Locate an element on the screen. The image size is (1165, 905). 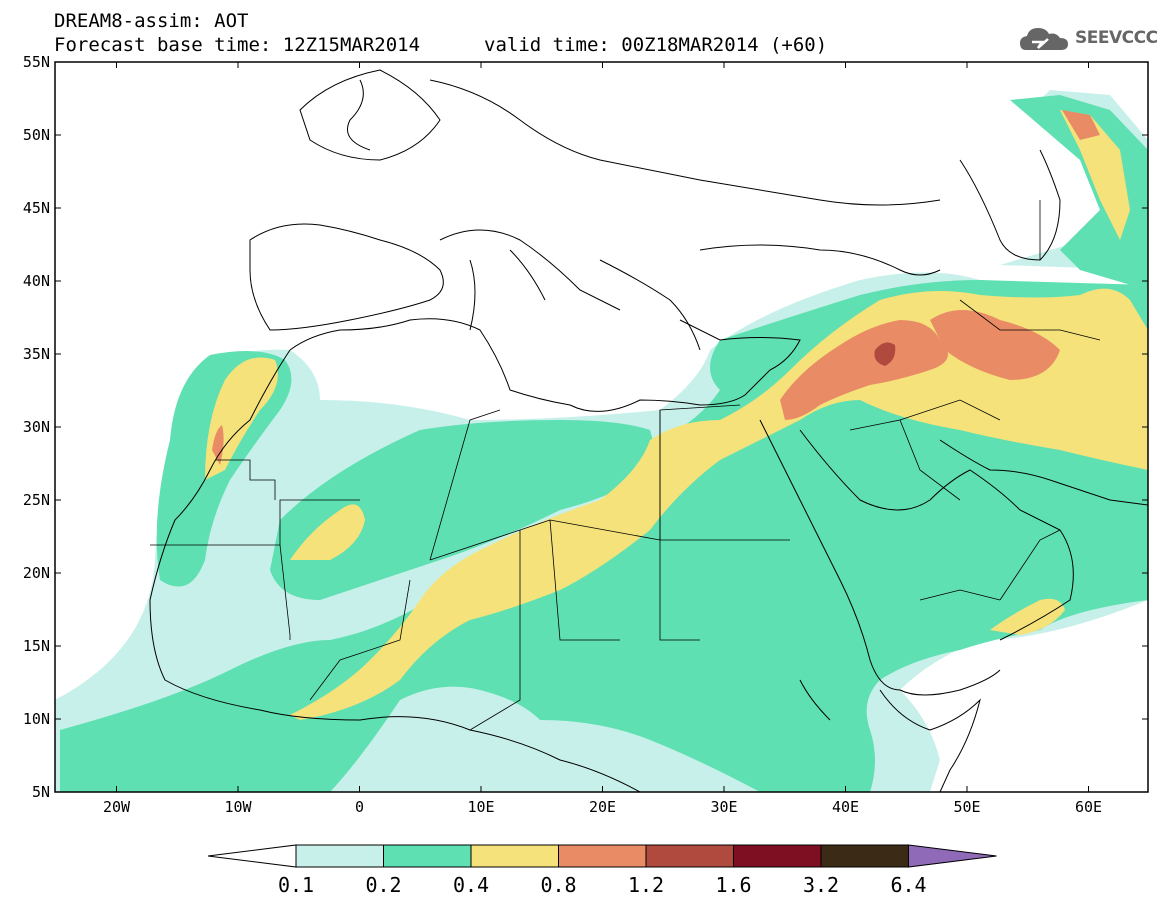
aot-contour-0.8-morocco is located at coordinates (218, 445).